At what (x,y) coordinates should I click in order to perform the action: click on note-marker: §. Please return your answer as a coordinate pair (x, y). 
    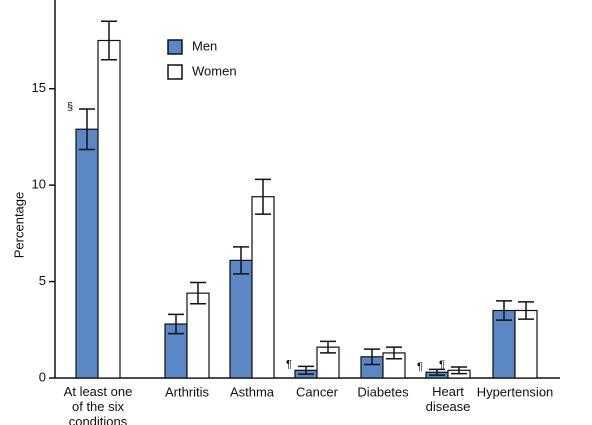
    Looking at the image, I should click on (70, 107).